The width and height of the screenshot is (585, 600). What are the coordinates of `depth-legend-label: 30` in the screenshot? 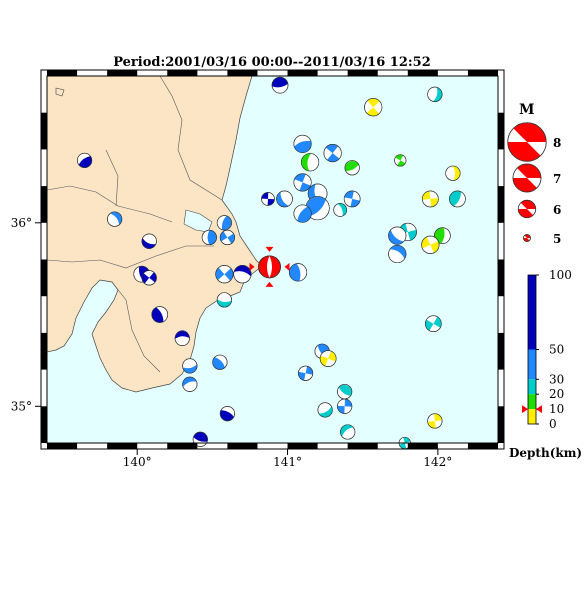 It's located at (556, 379).